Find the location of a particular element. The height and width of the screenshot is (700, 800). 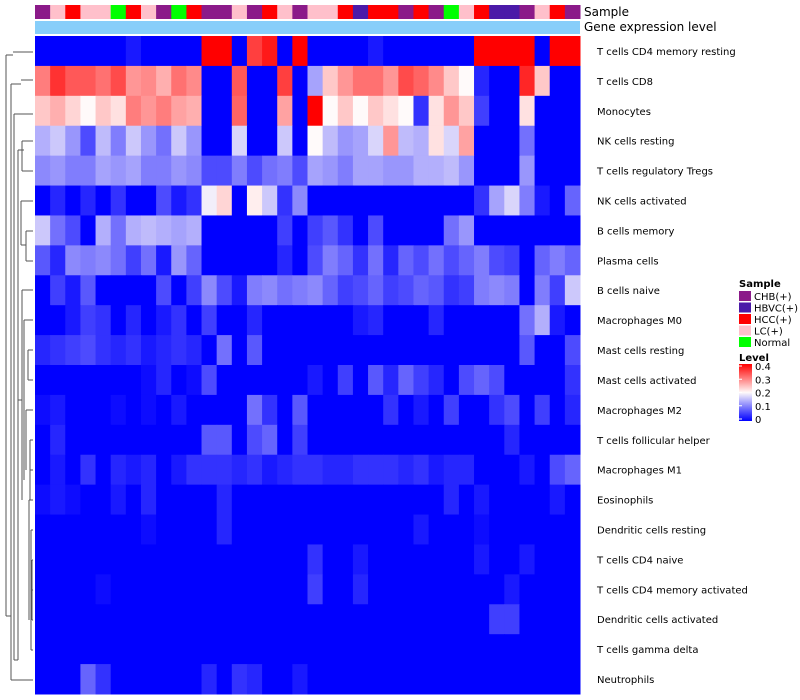

sample-annotation-track is located at coordinates (308, 12).